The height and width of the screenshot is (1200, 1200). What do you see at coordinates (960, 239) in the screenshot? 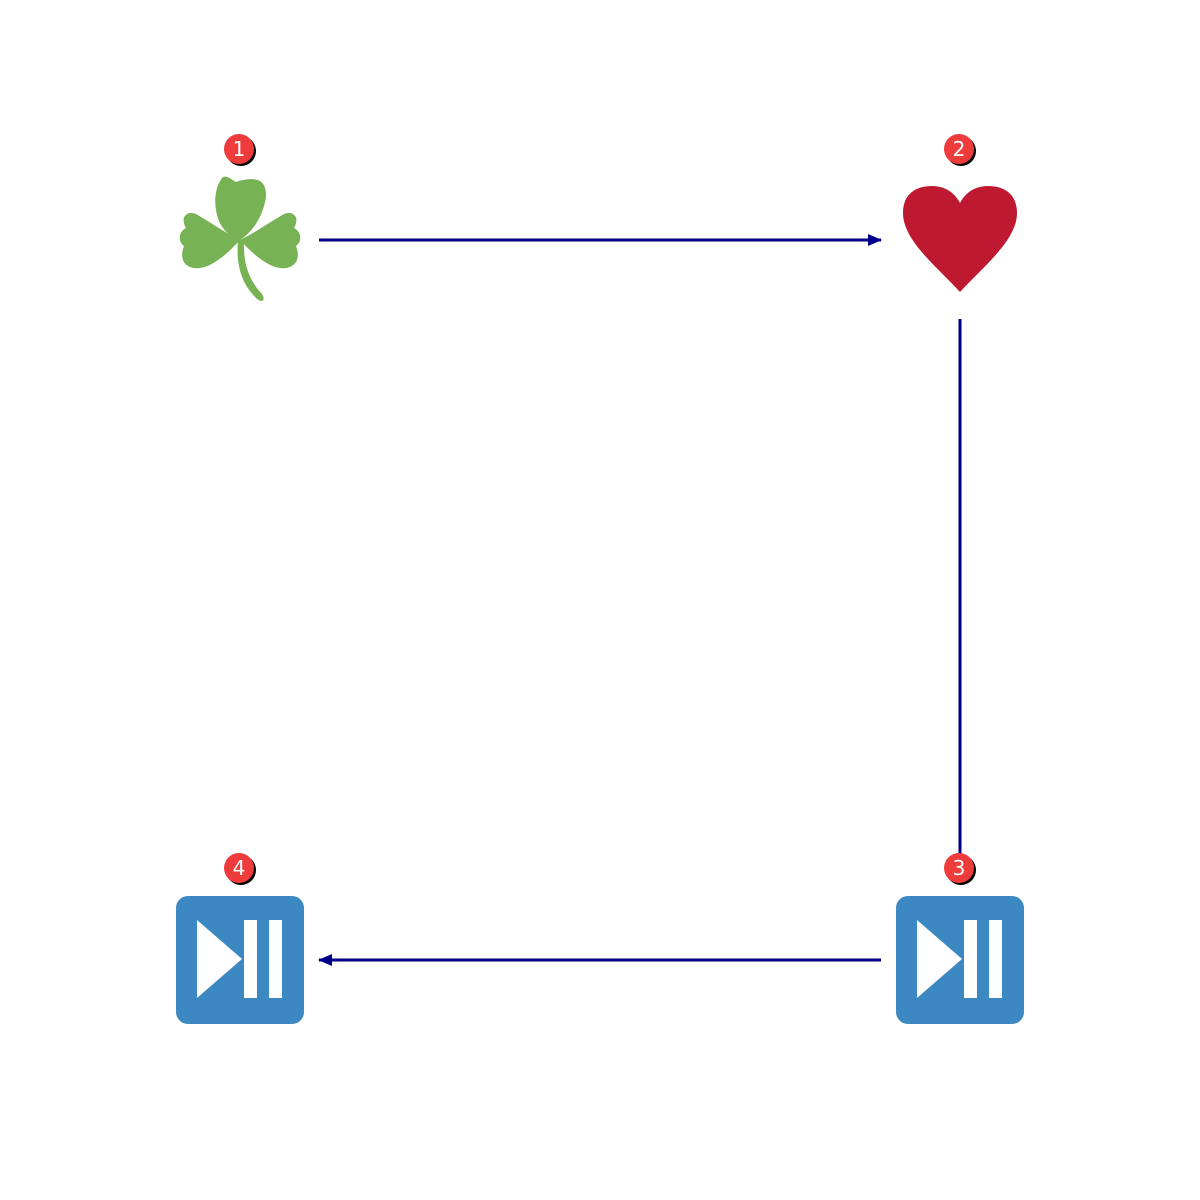
I see `heart-icon` at bounding box center [960, 239].